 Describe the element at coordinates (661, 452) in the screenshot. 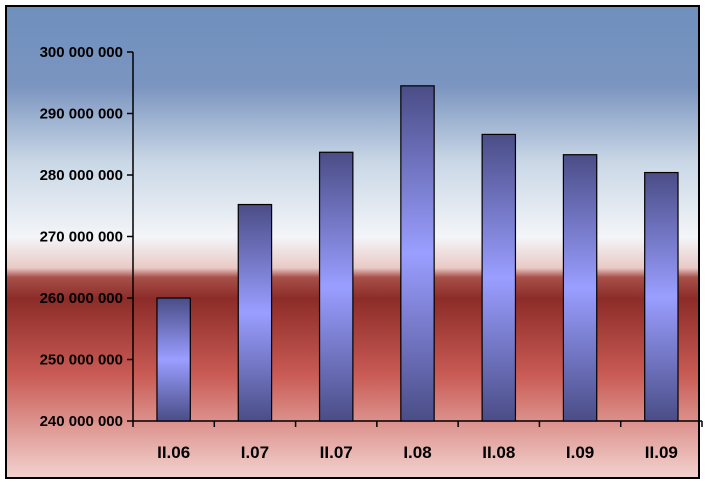

I see `x-tick-label: II.09` at that location.